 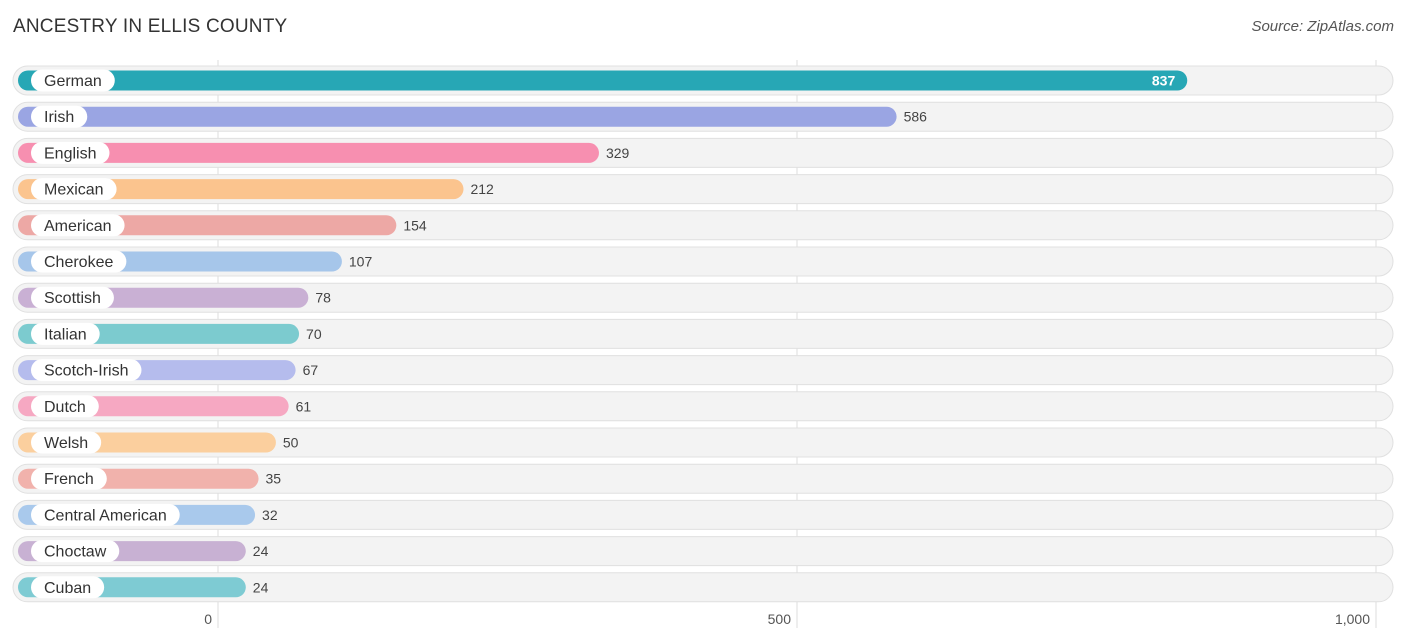 What do you see at coordinates (261, 551) in the screenshot?
I see `value-label-choctaw: 24` at bounding box center [261, 551].